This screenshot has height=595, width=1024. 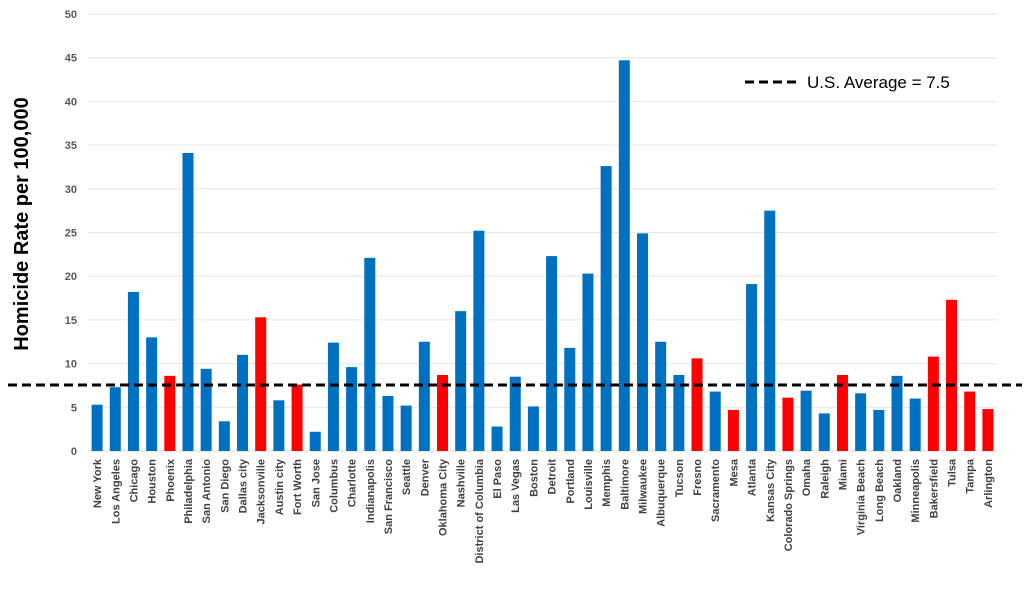 What do you see at coordinates (225, 486) in the screenshot?
I see `x-tick-label: San Diego` at bounding box center [225, 486].